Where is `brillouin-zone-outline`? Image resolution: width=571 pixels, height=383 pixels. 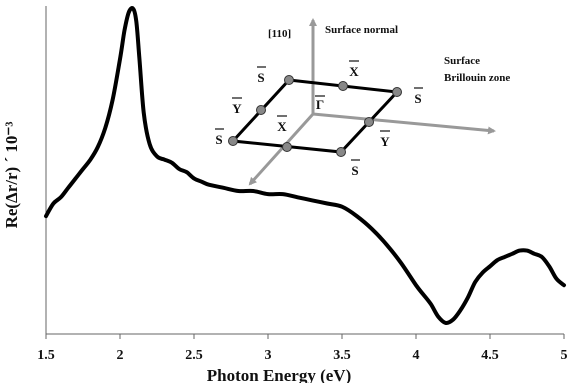
brillouin-zone-outline is located at coordinates (315, 116).